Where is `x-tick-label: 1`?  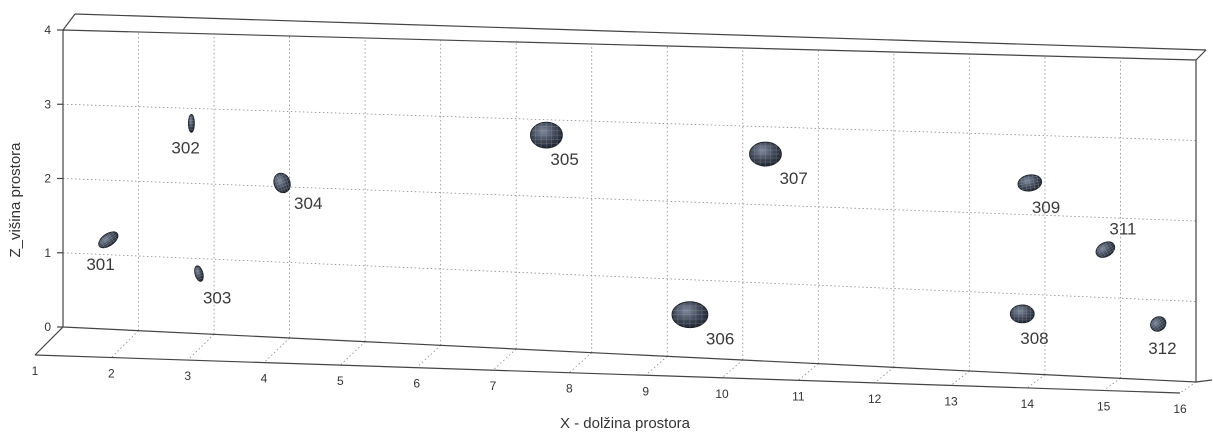 x-tick-label: 1 is located at coordinates (35, 371).